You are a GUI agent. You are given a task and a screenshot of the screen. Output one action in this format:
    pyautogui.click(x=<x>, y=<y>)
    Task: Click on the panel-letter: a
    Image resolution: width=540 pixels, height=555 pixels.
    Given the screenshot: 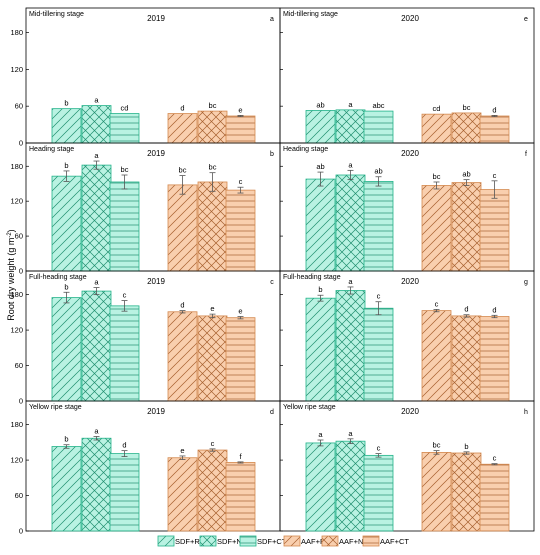 What is the action you would take?
    pyautogui.click(x=272, y=19)
    